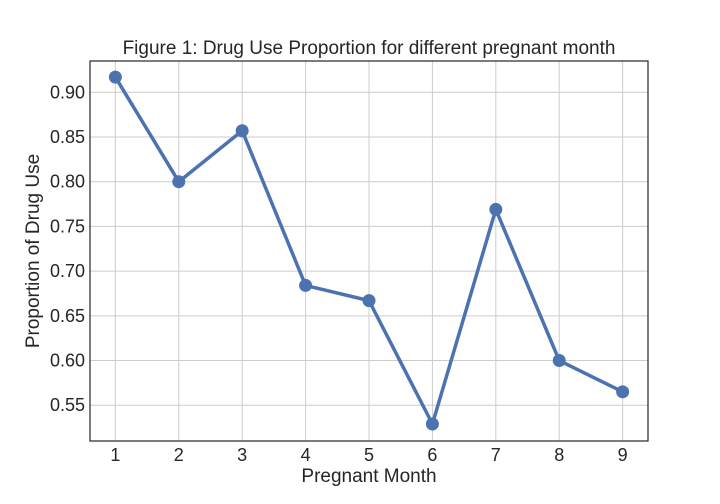  I want to click on y-tick-label: 0.70, so click(67, 271).